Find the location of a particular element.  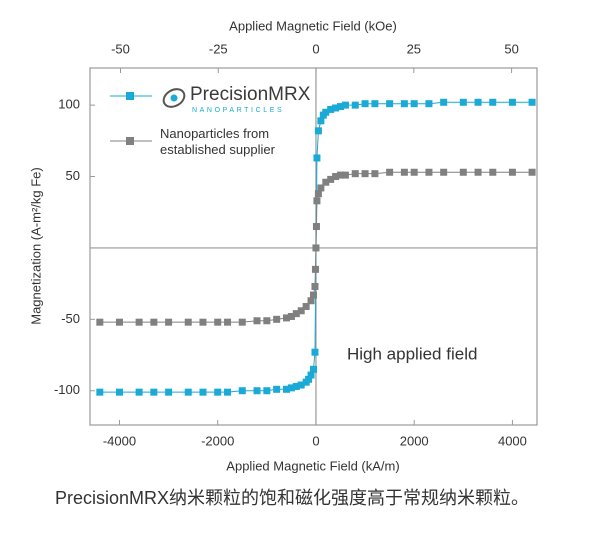

y-tick-label: -100 is located at coordinates (67, 389).